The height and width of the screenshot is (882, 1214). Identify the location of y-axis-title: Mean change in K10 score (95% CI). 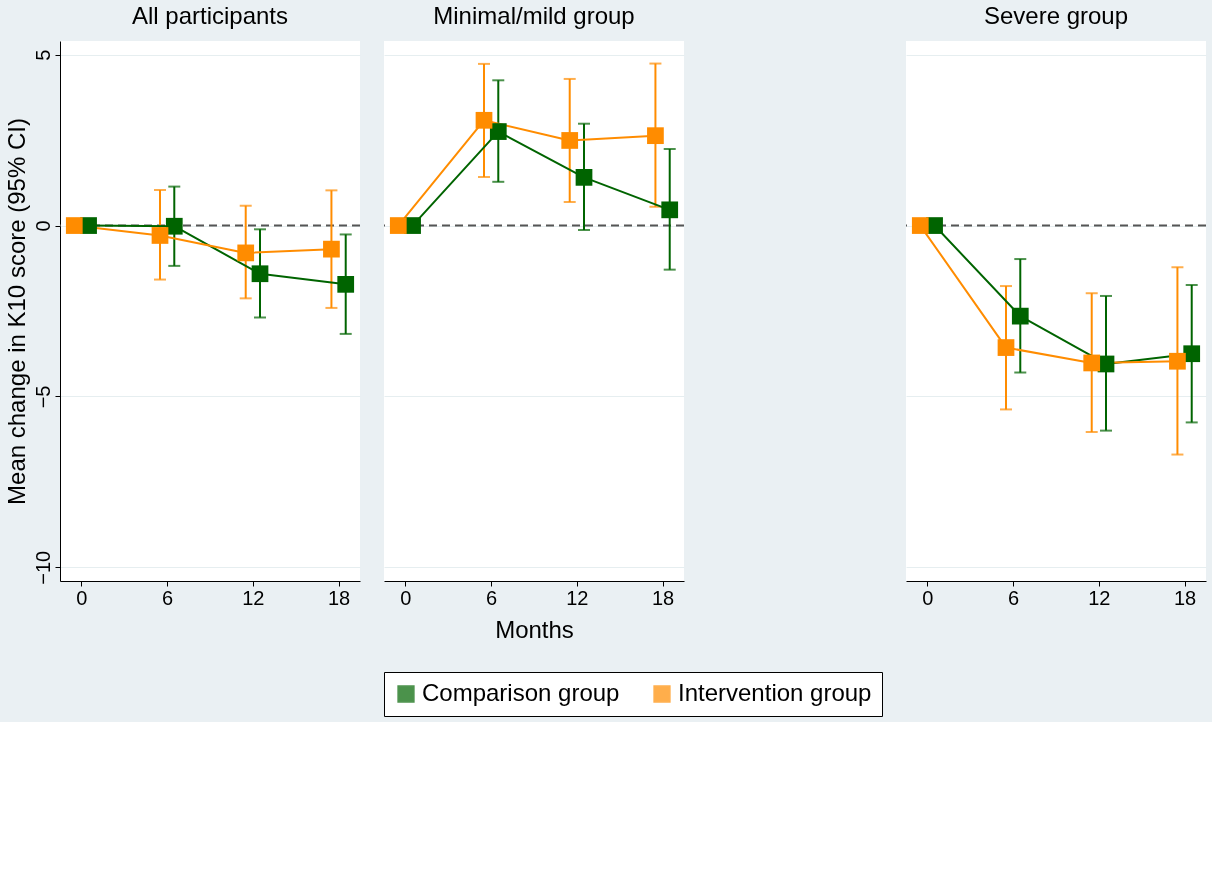
(16, 311).